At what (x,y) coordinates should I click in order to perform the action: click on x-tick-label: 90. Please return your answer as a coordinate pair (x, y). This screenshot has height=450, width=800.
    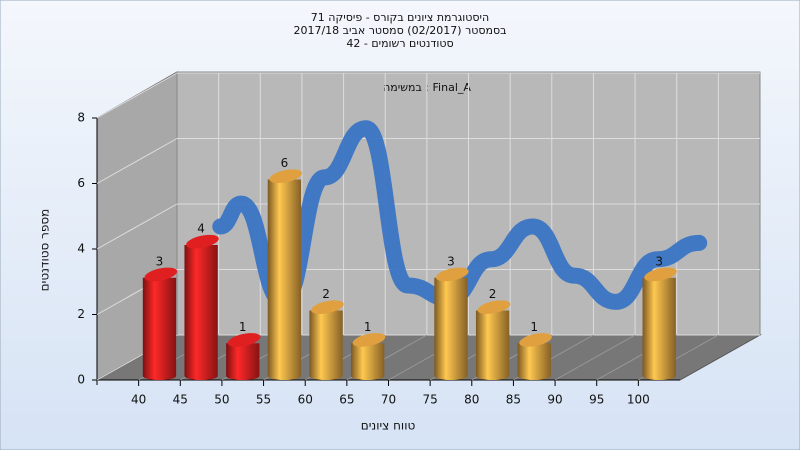
    Looking at the image, I should click on (554, 400).